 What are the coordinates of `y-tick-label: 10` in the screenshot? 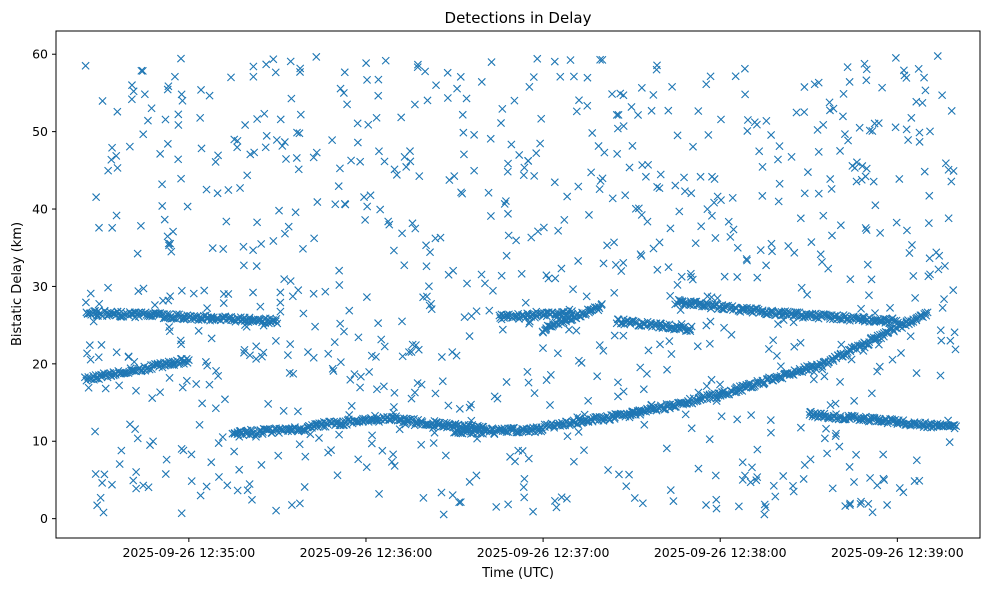 It's located at (40, 441).